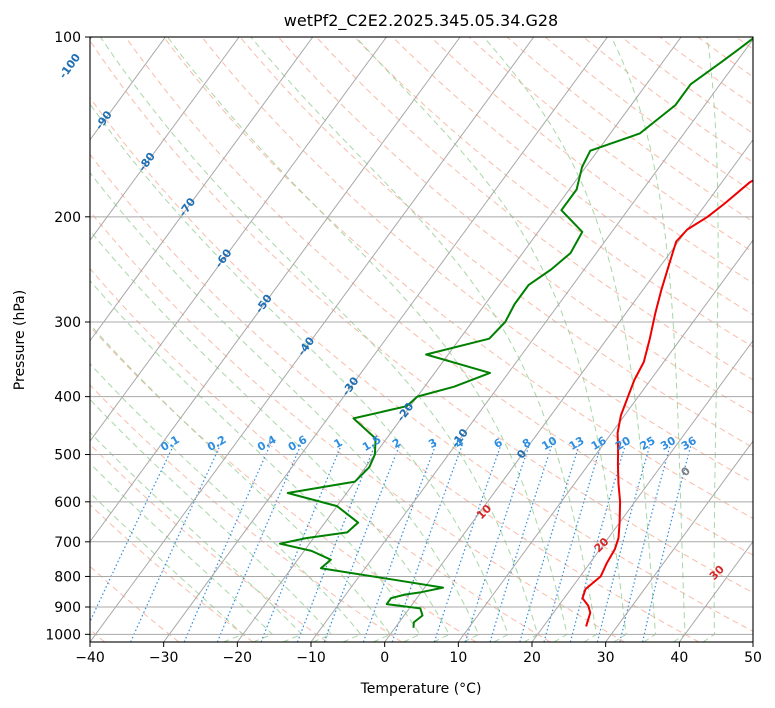  Describe the element at coordinates (458, 658) in the screenshot. I see `x-tick-label: 10` at that location.